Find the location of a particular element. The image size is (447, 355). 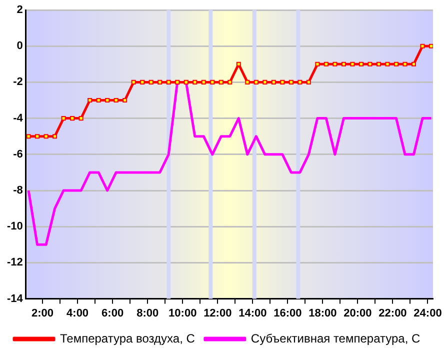

y-tick-label: 2 is located at coordinates (19, 10).